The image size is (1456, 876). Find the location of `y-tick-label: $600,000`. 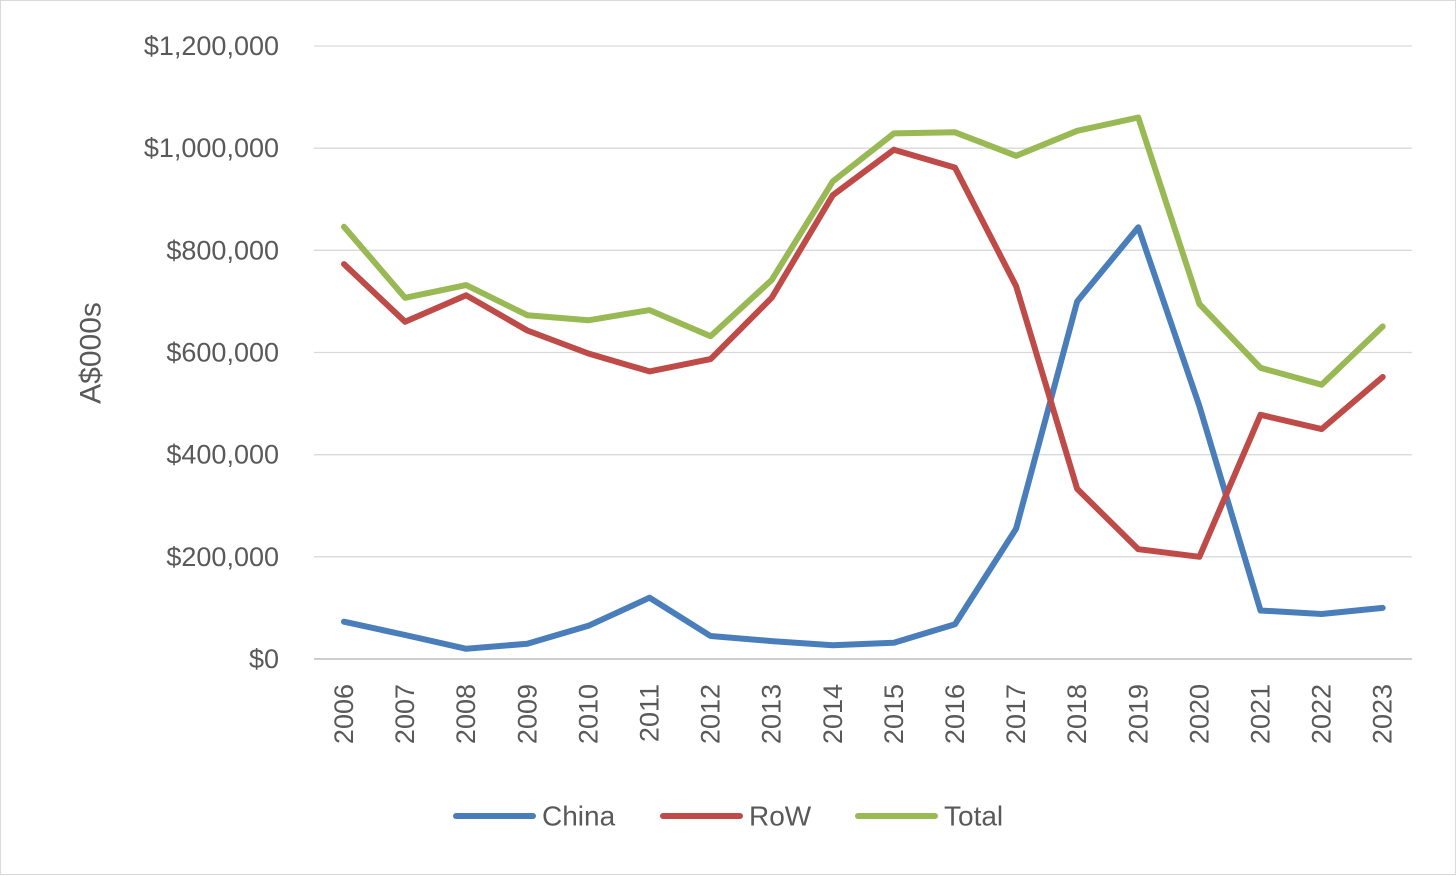

y-tick-label: $600,000 is located at coordinates (222, 353).